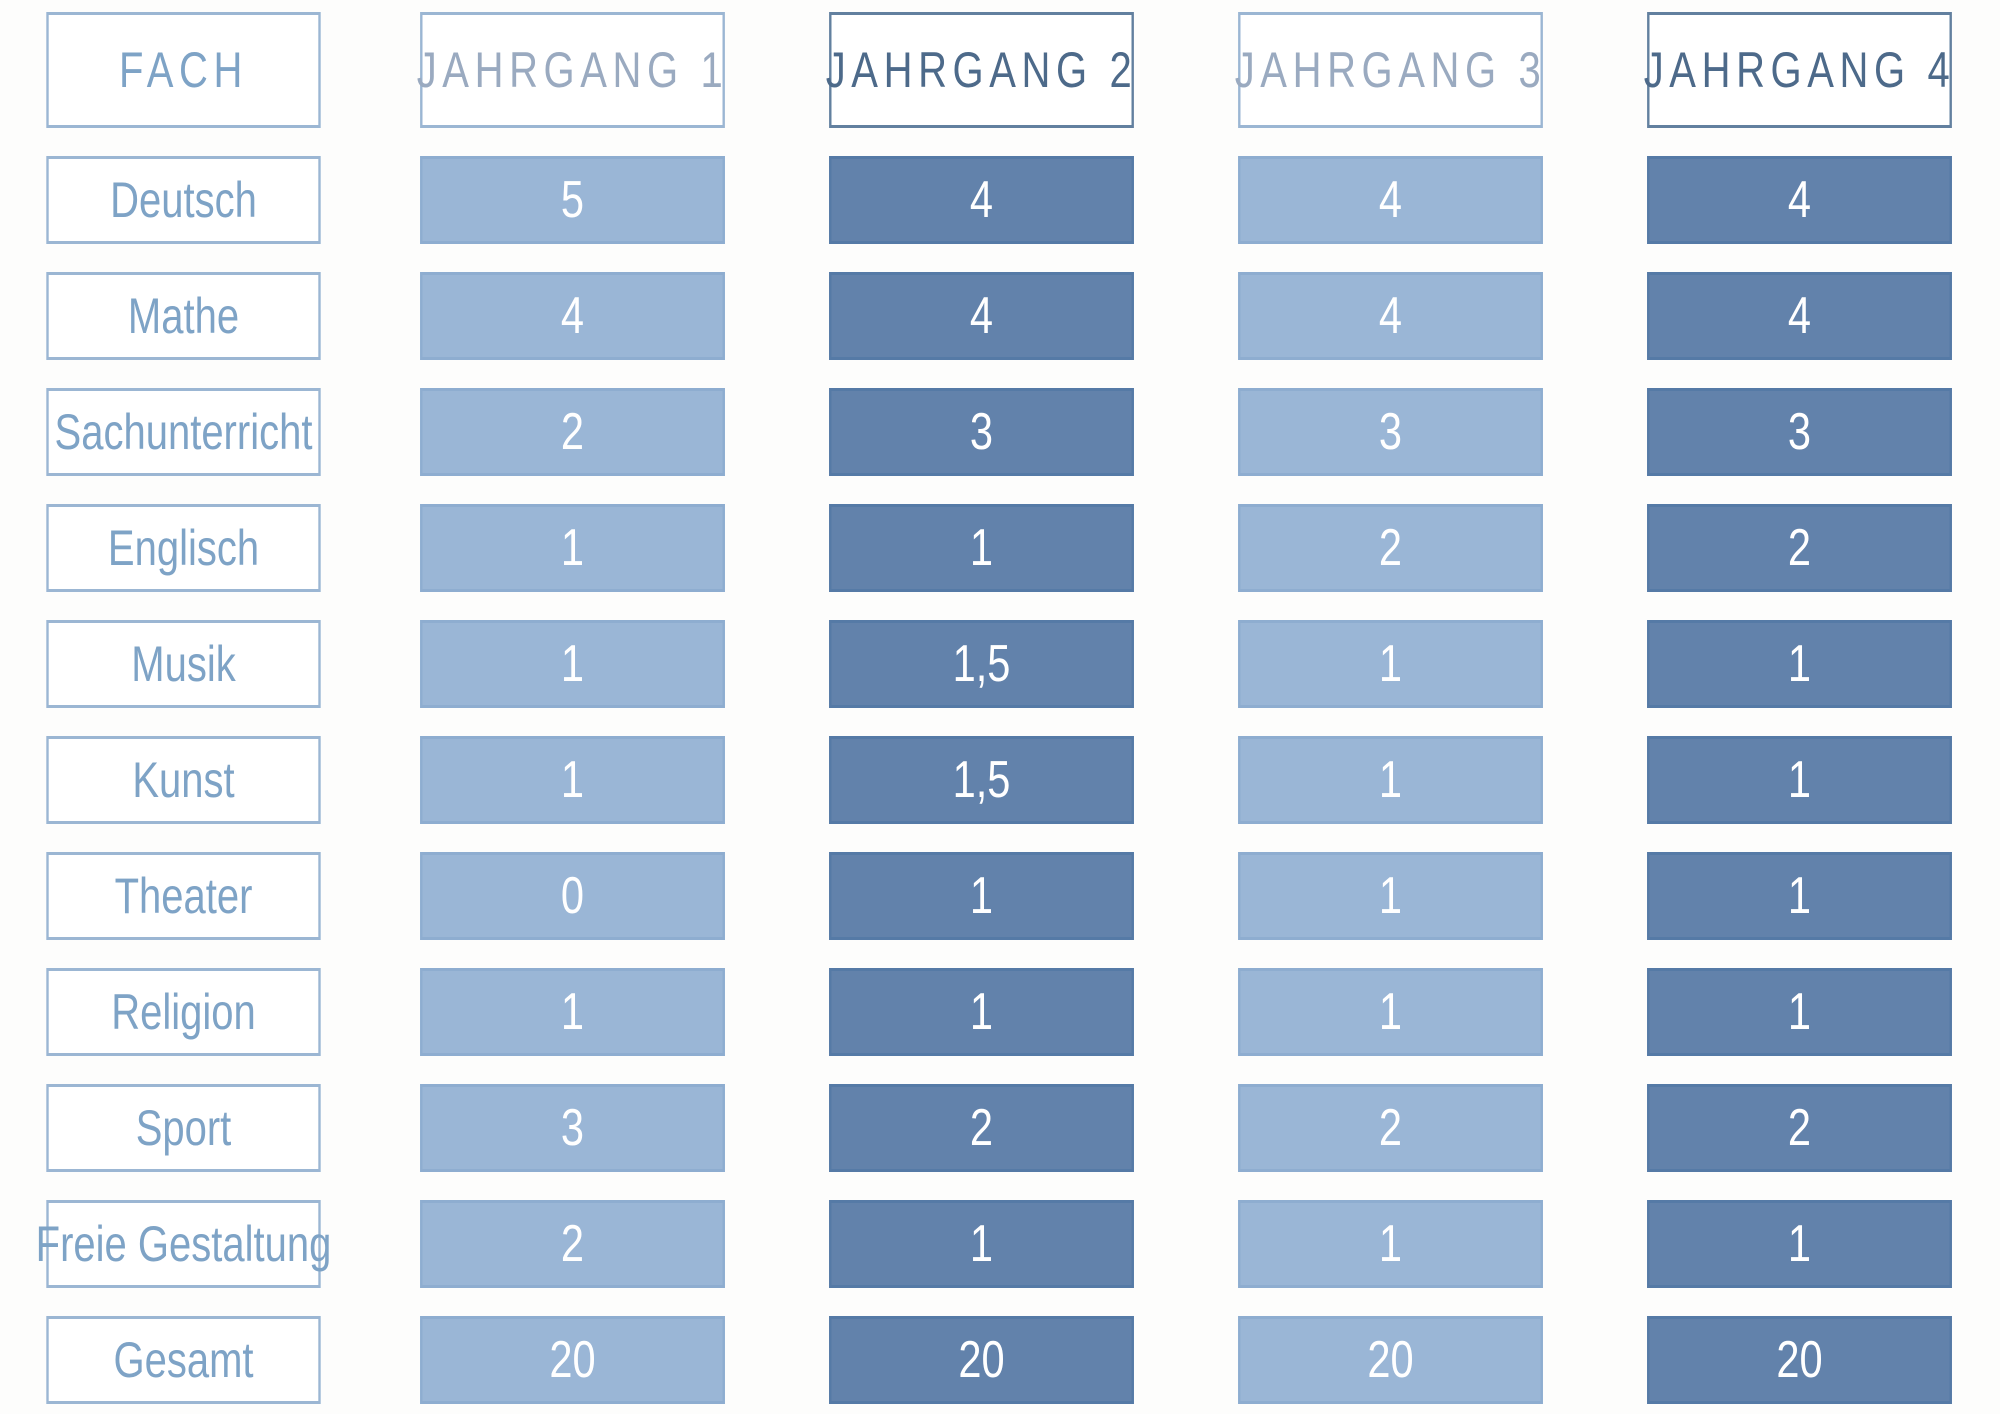 This screenshot has height=1414, width=2000. What do you see at coordinates (572, 200) in the screenshot?
I see `value-cell: 5` at bounding box center [572, 200].